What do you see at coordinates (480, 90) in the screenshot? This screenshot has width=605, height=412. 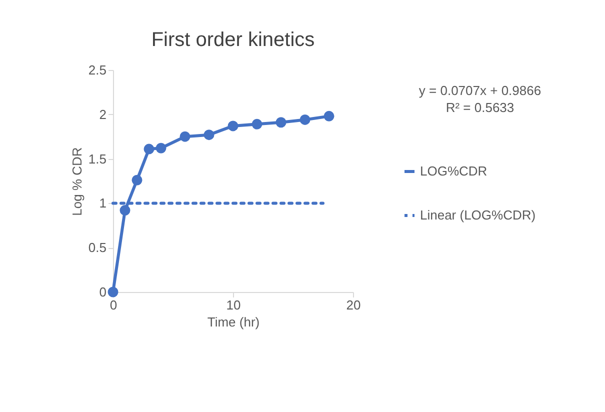 I see `text: y = 0.0707x + 0.9866` at bounding box center [480, 90].